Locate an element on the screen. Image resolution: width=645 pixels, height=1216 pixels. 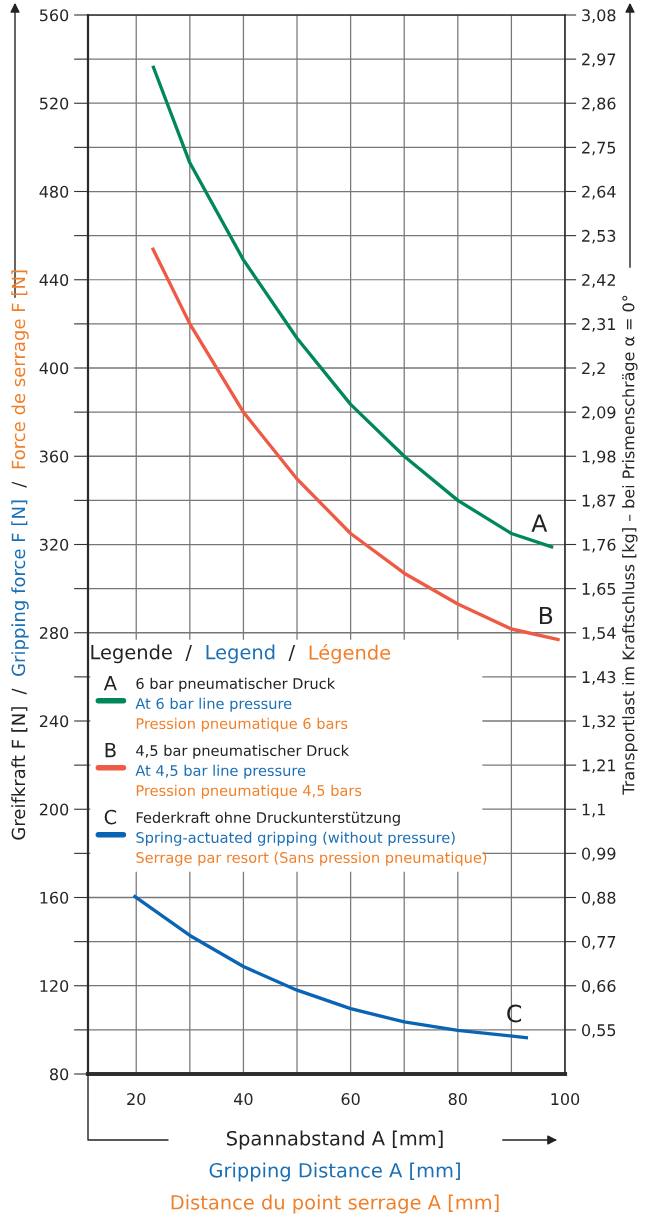
y2-tick-label: 0,88 is located at coordinates (599, 898).